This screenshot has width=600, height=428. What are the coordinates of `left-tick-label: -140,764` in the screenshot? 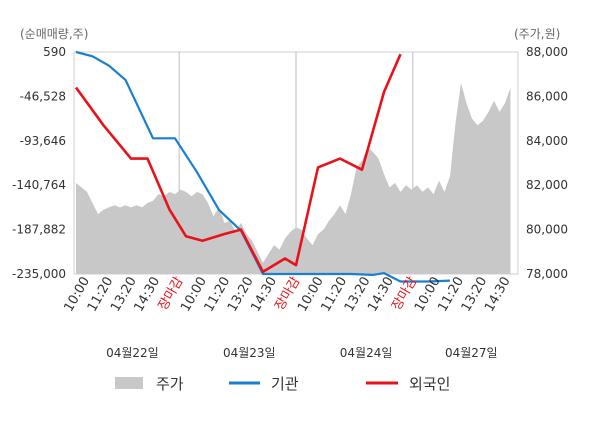 It's located at (39, 185).